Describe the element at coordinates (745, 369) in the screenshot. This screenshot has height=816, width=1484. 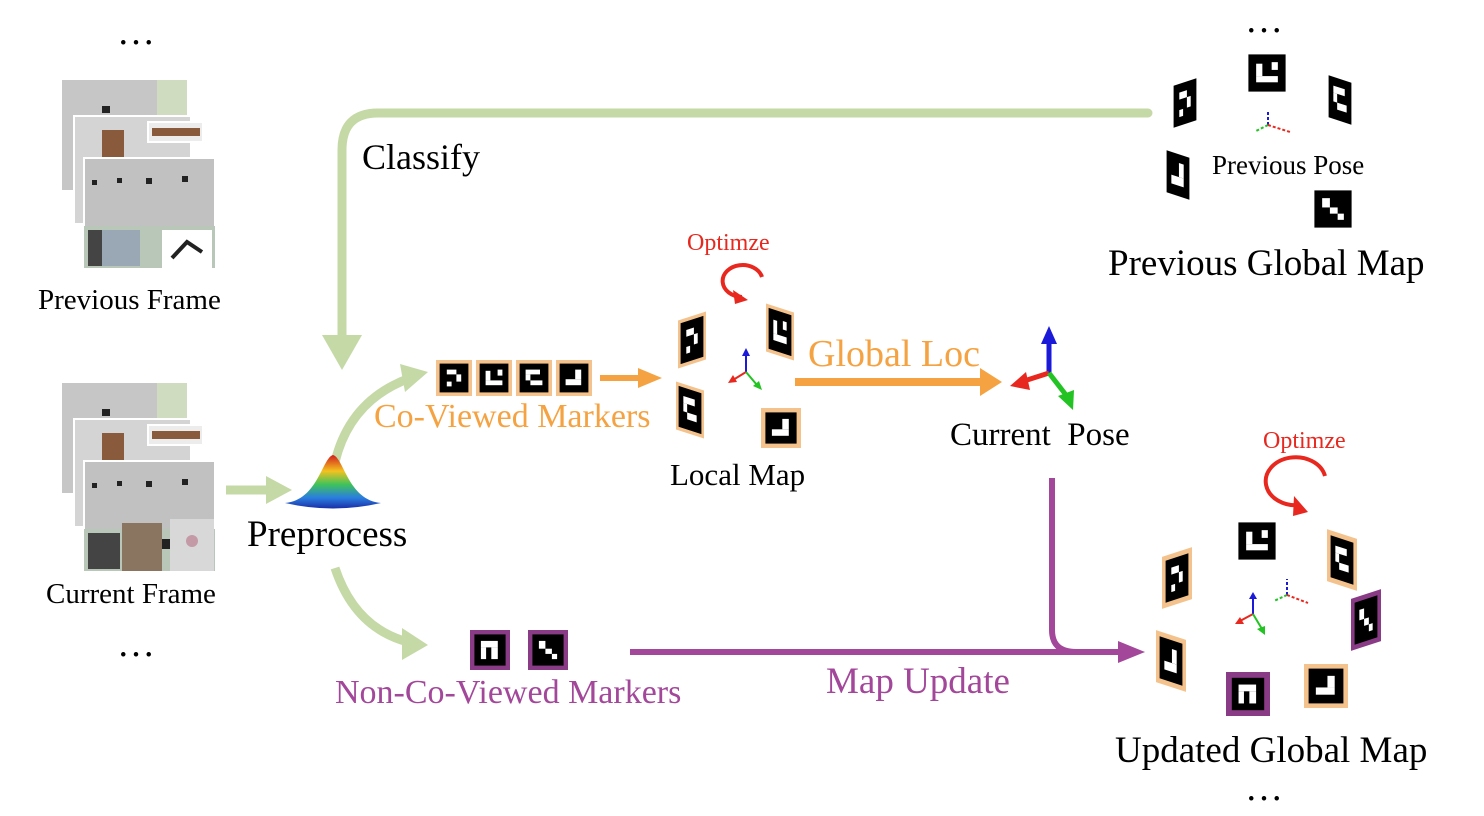
I see `local-map-axes-icon` at that location.